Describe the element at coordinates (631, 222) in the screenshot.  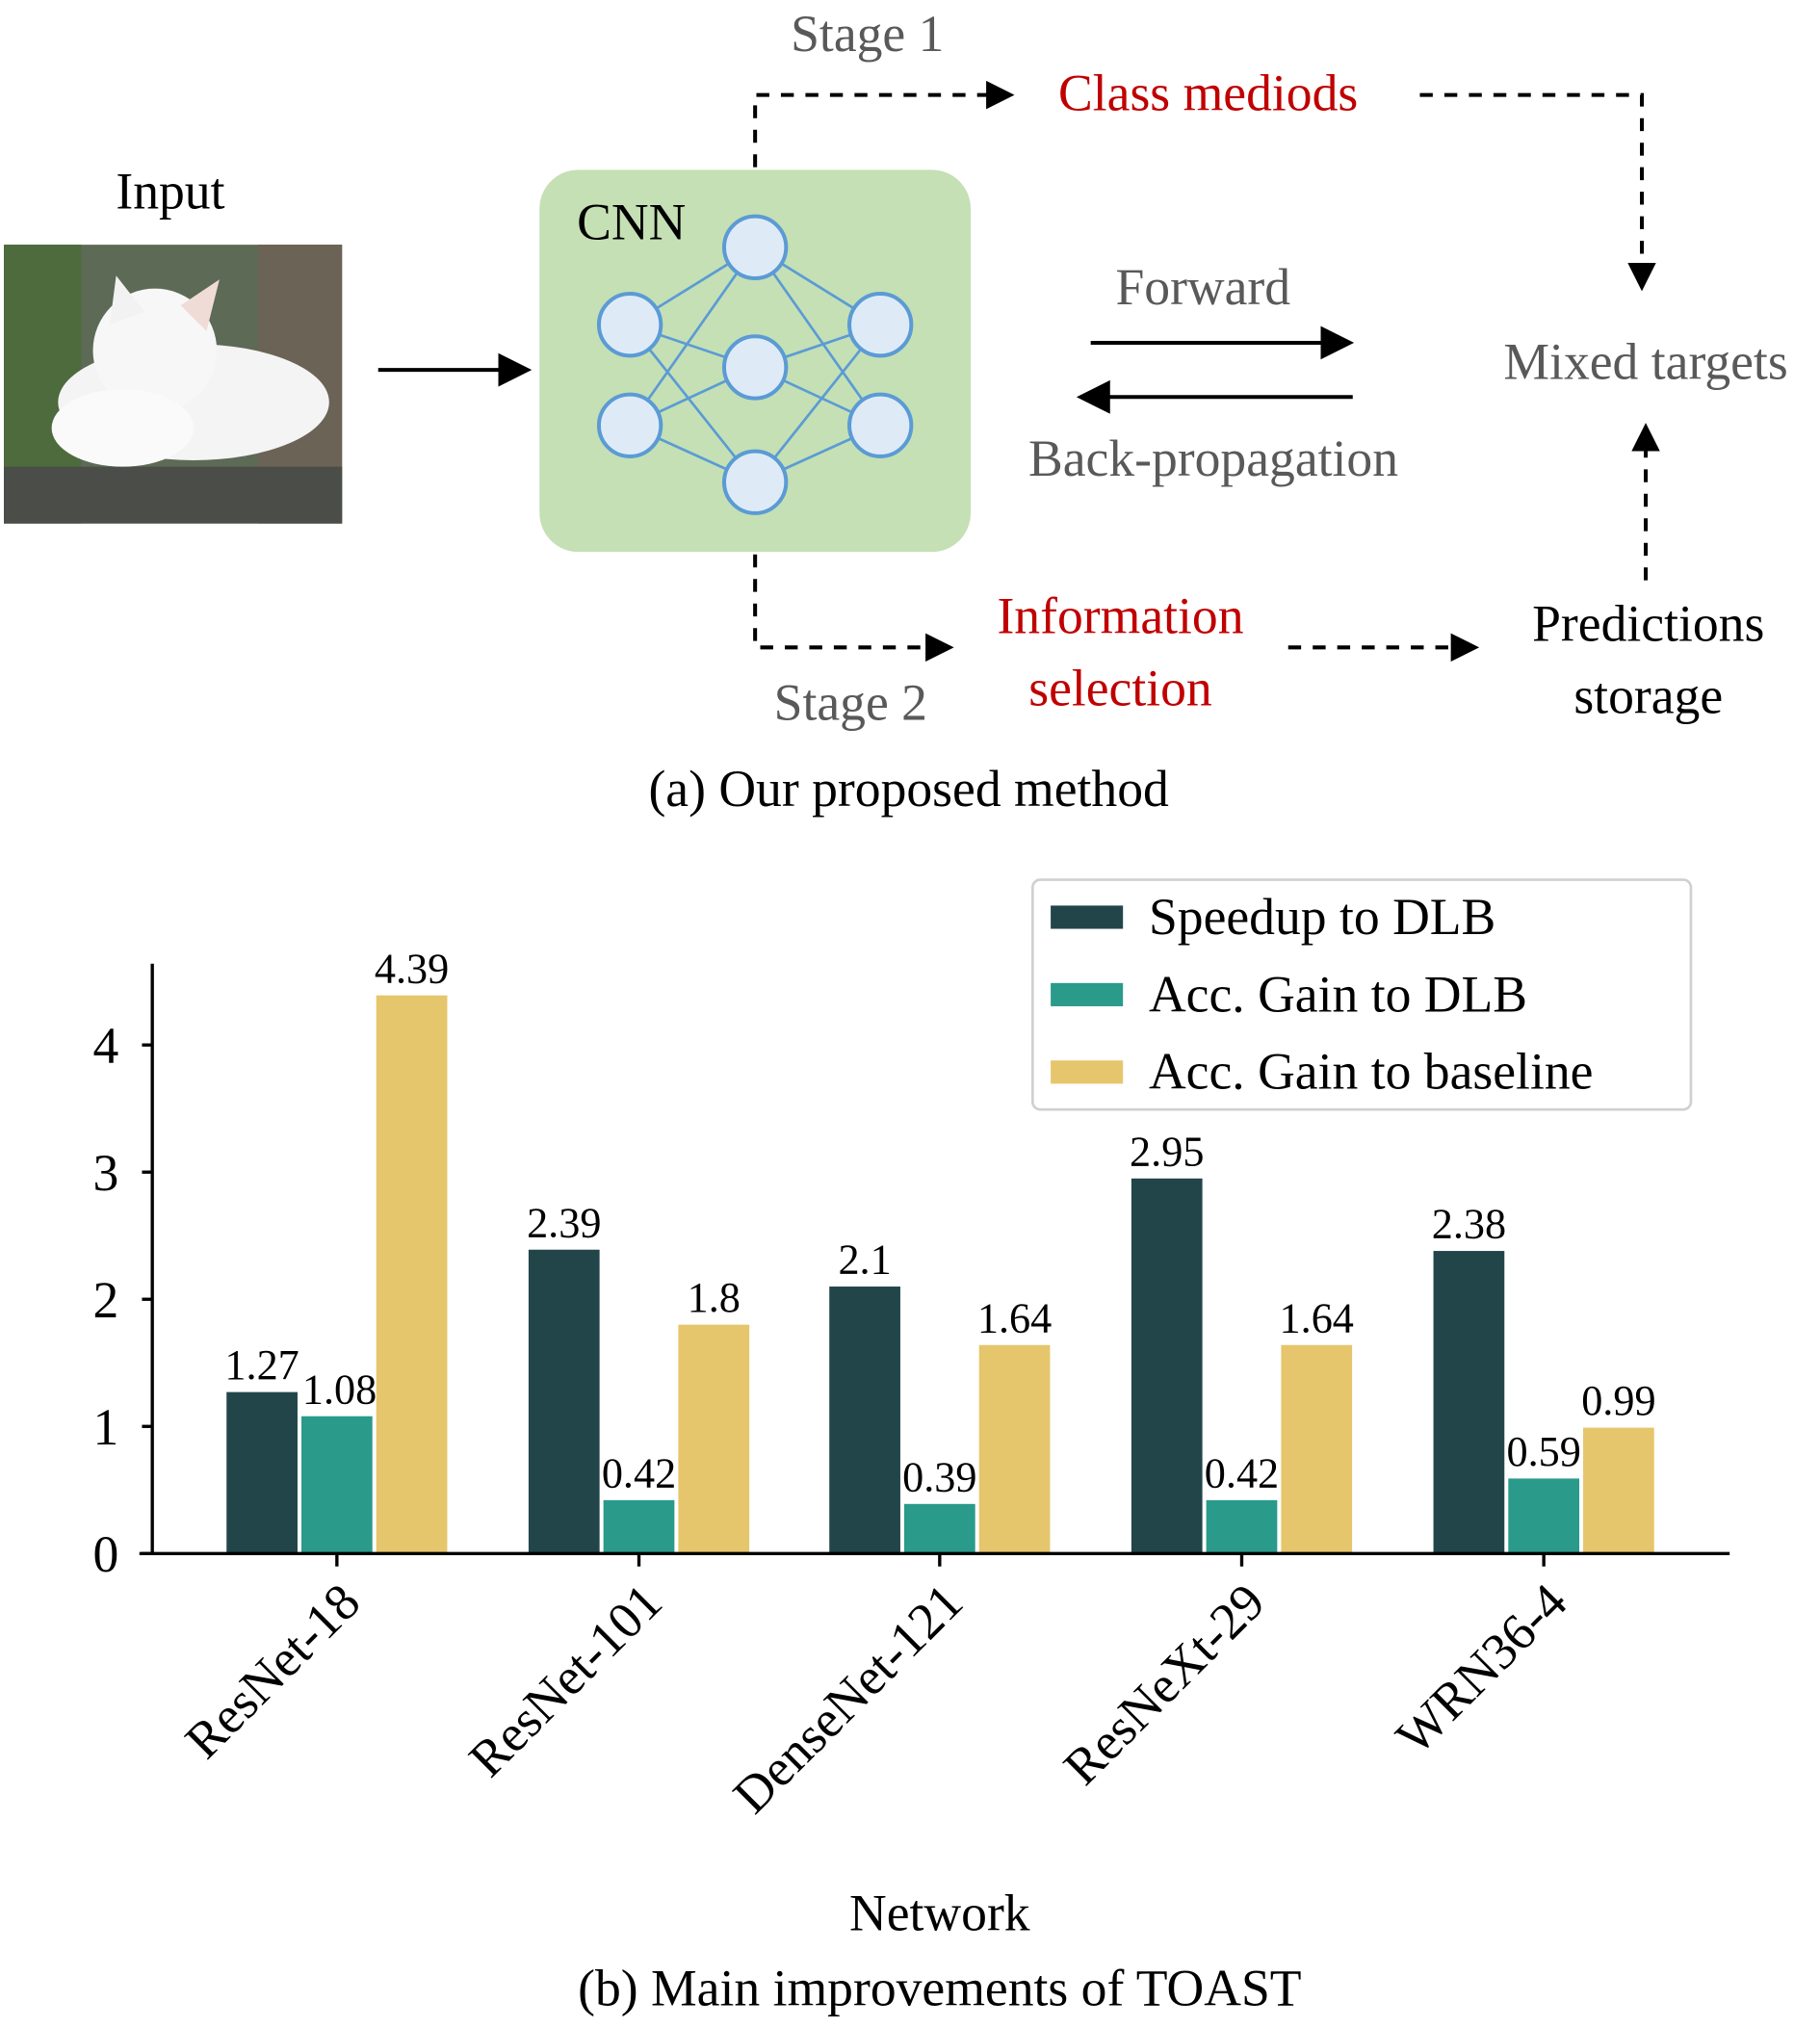
I see `cnn-label: CNN` at that location.